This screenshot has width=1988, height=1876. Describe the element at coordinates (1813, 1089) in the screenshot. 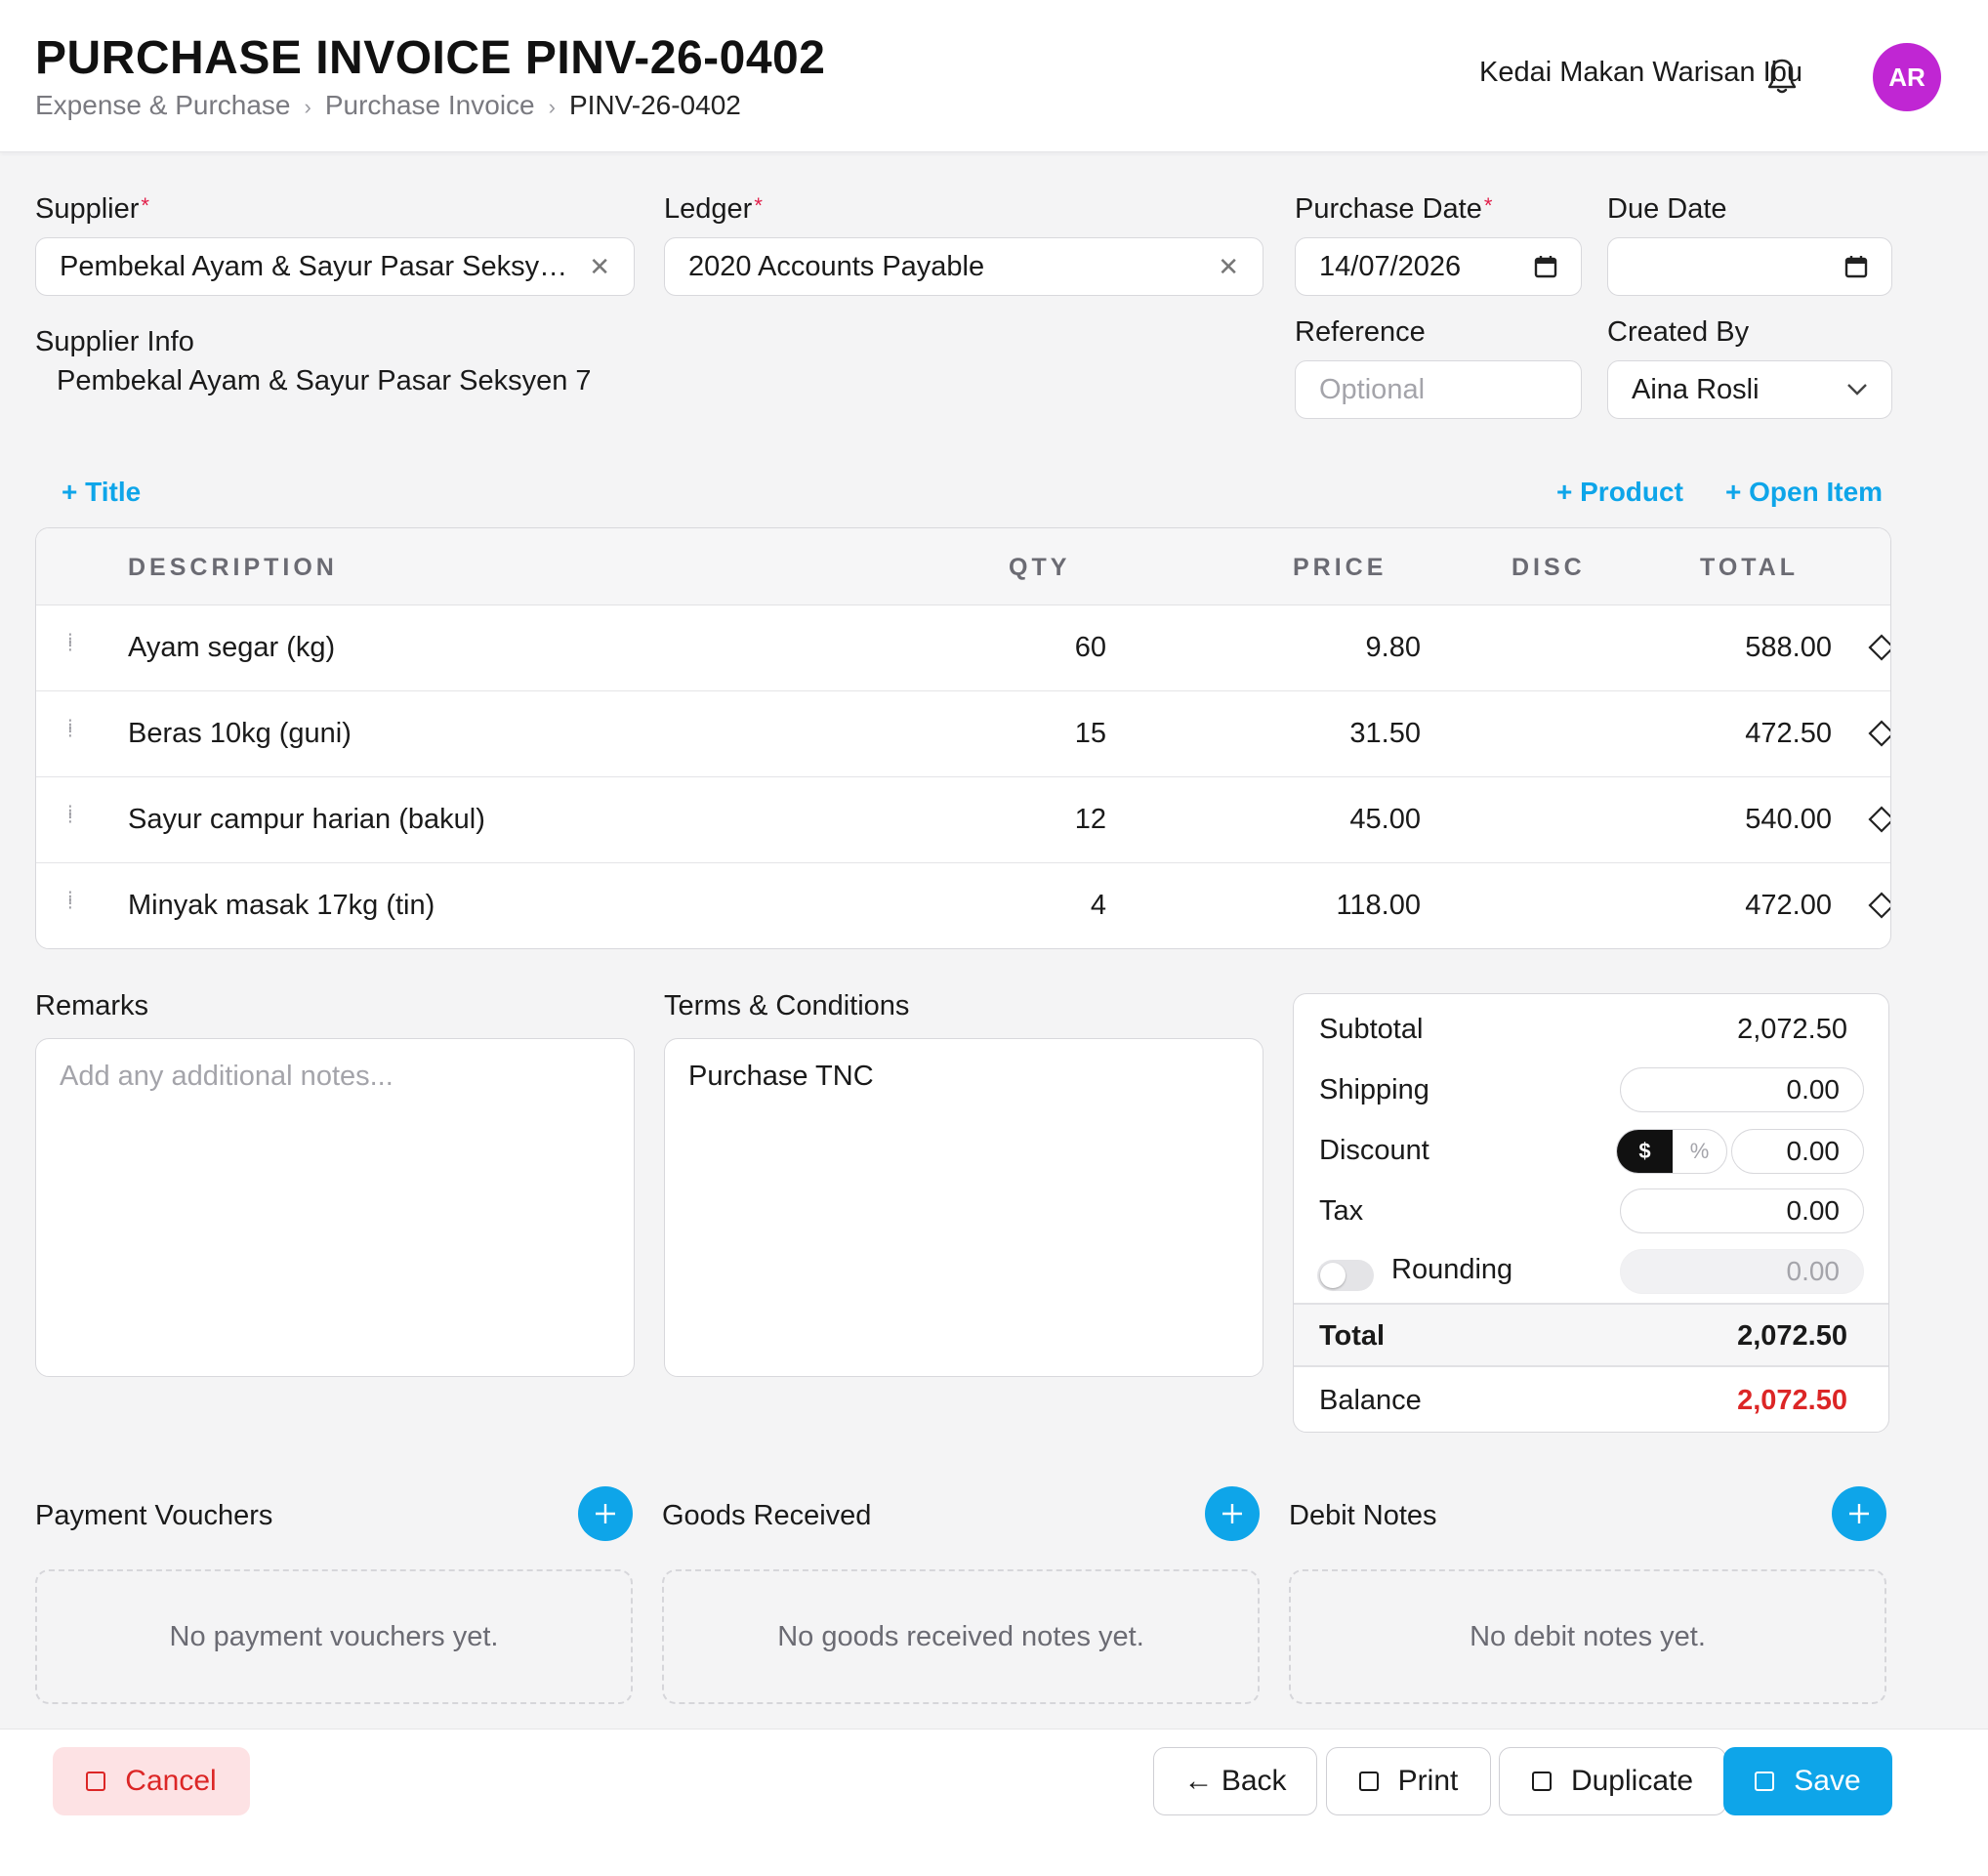

I see `shipping-value: 0.00` at that location.